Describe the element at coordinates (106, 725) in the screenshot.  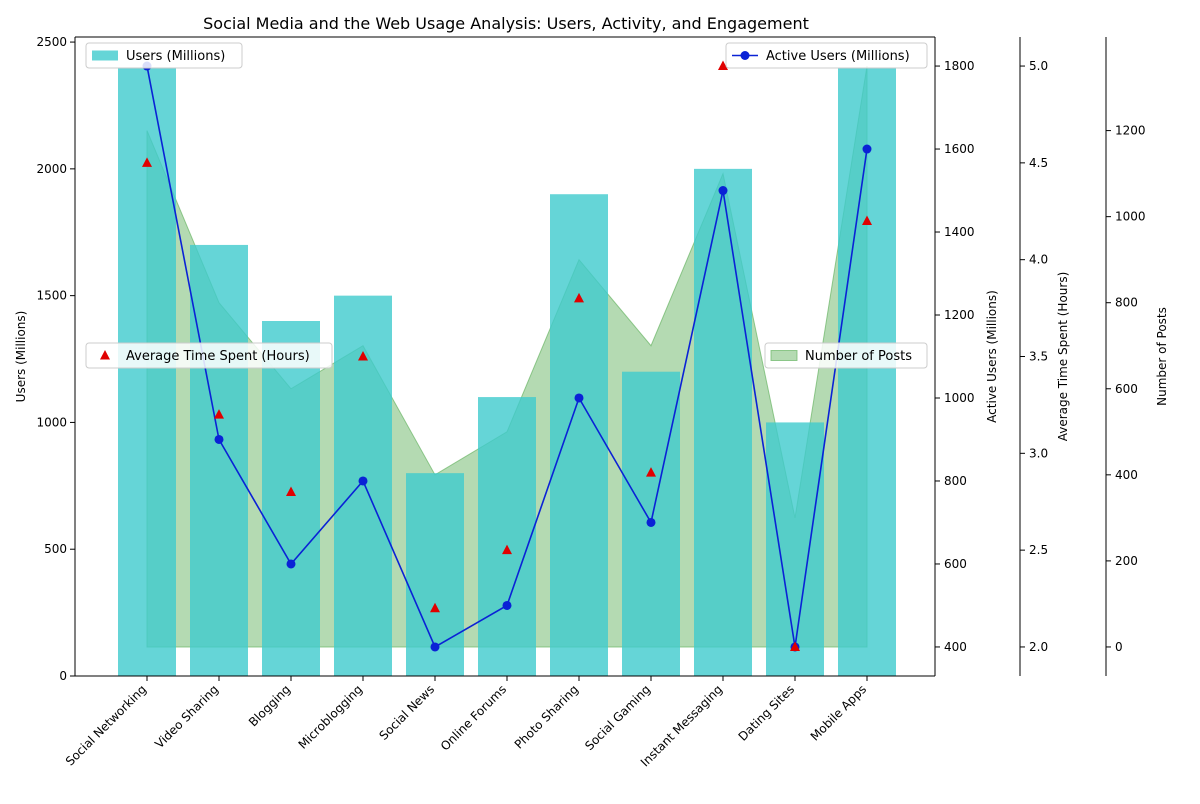
I see `x-tick-label: Social Networking` at that location.